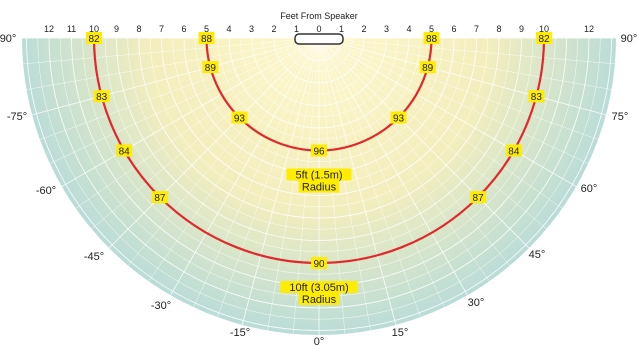 Image resolution: width=637 pixels, height=345 pixels. I want to click on spl-value-label: 90, so click(319, 264).